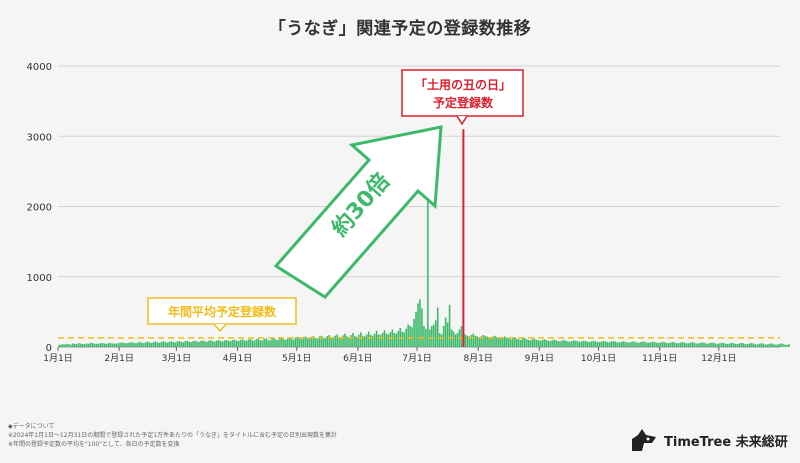  I want to click on x-tick-label: 1月1日, so click(57, 358).